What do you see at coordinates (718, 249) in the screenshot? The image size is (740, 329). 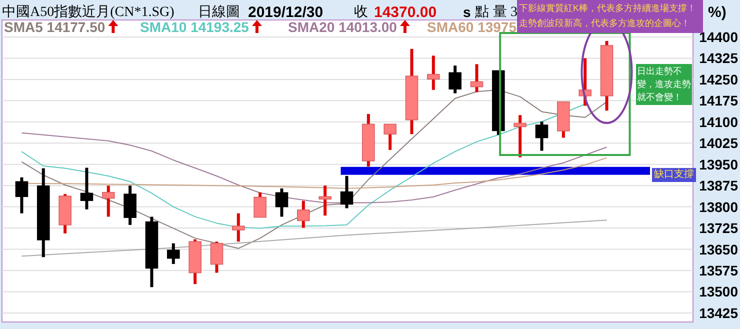 I see `y-tick-label: 13650` at bounding box center [718, 249].